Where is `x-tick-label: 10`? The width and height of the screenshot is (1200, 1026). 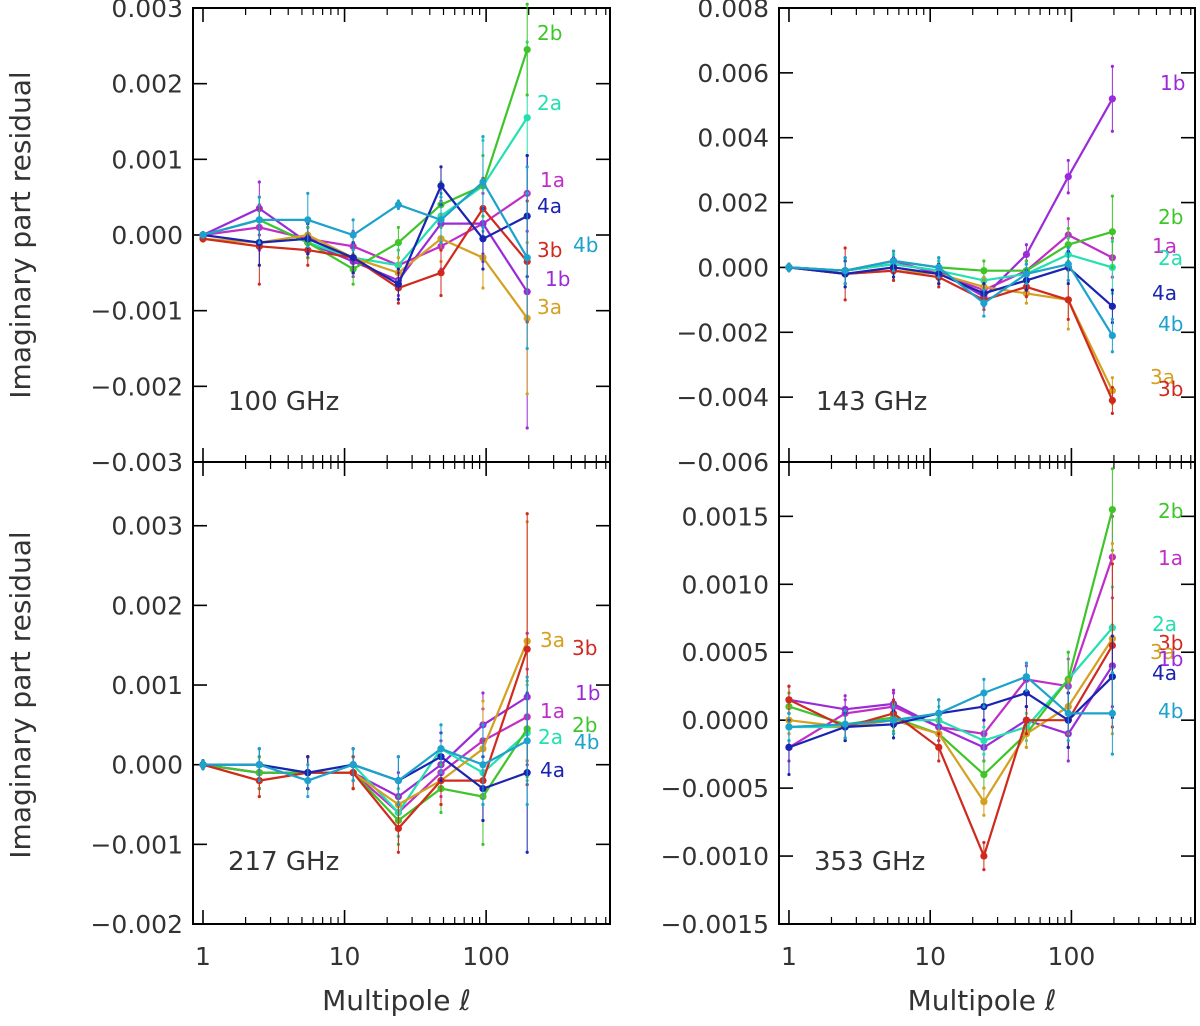
x-tick-label: 10 is located at coordinates (930, 956).